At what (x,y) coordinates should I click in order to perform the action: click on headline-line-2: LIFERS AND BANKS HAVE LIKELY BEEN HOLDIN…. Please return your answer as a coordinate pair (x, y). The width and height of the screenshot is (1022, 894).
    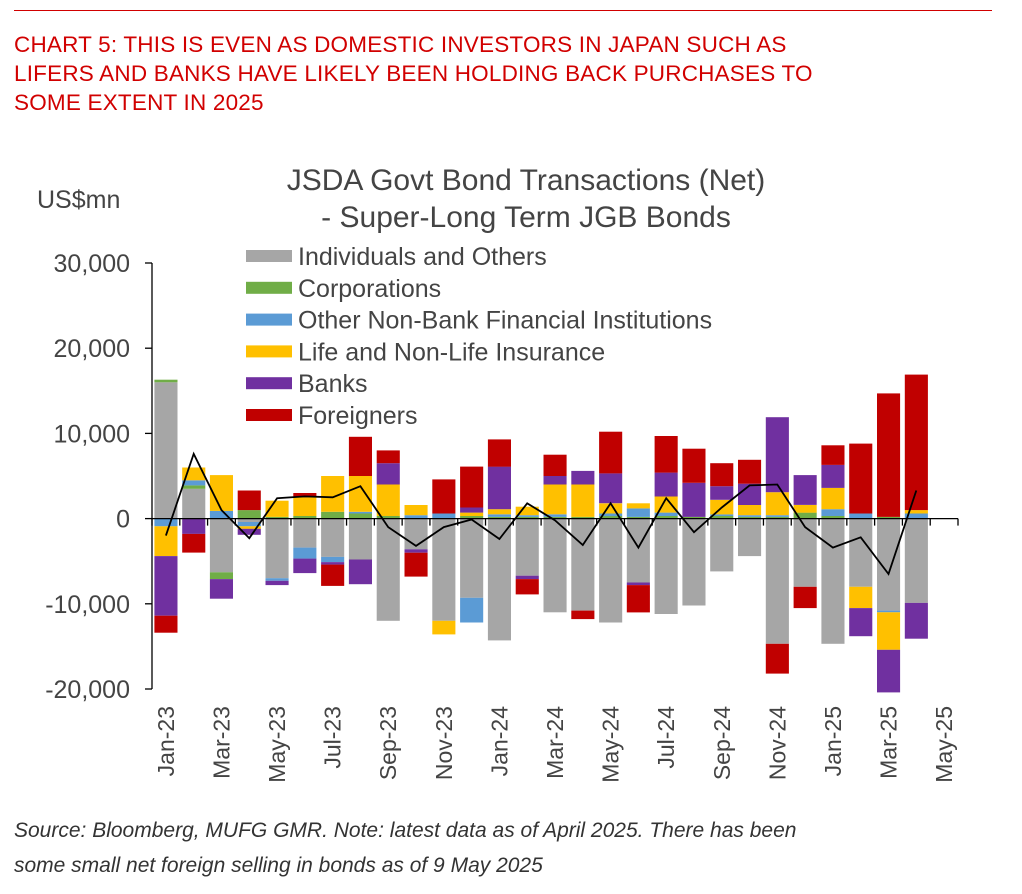
    Looking at the image, I should click on (413, 73).